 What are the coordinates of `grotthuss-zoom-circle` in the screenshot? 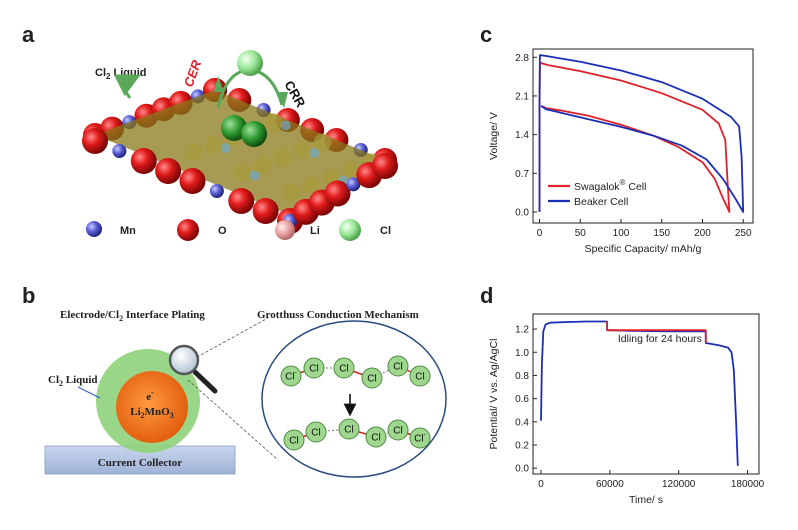 It's located at (354, 399).